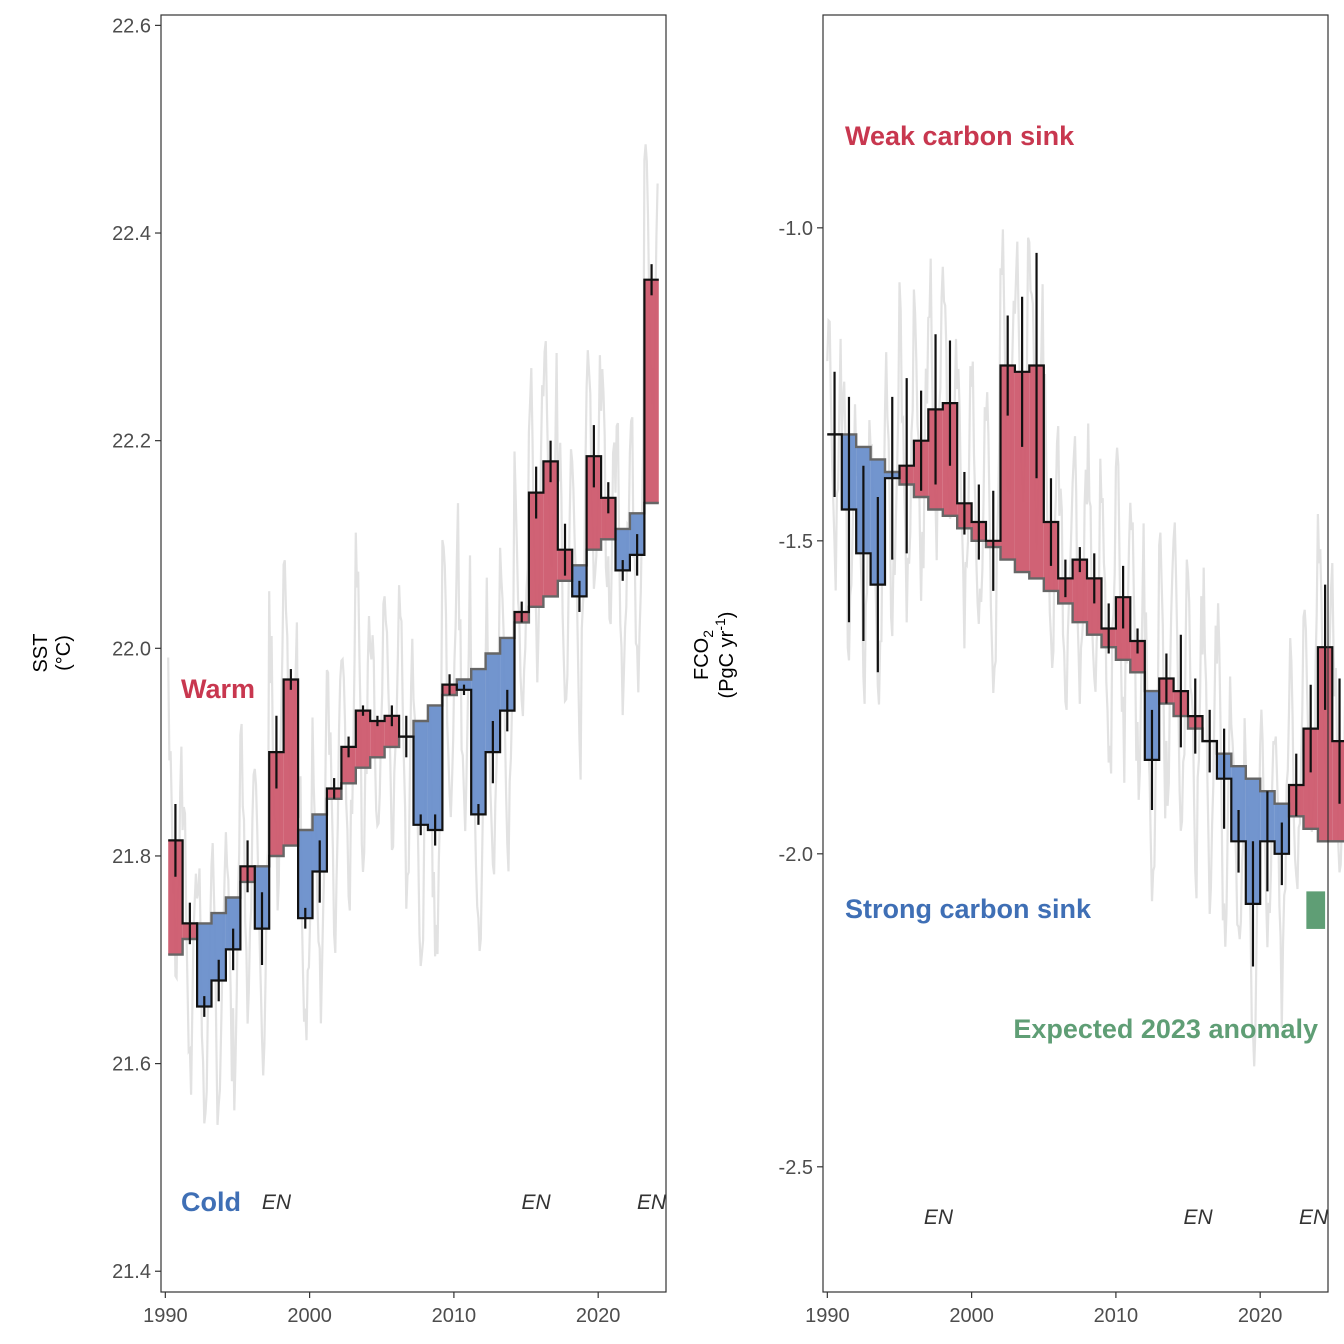  I want to click on left-y-tick-label: 22.0, so click(131, 649).